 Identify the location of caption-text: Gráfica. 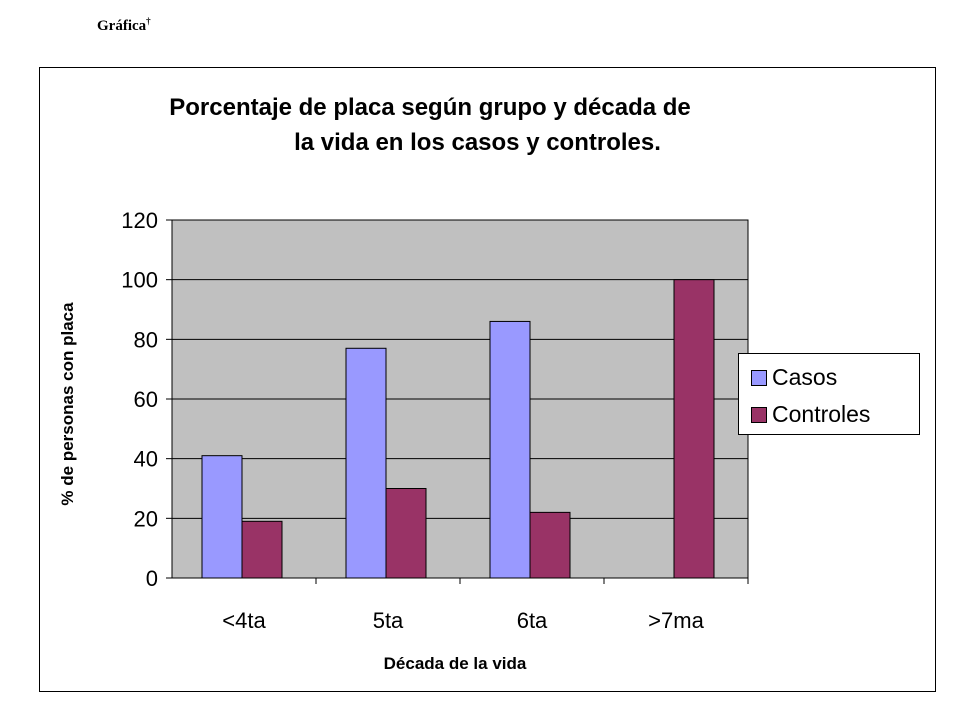
(122, 26).